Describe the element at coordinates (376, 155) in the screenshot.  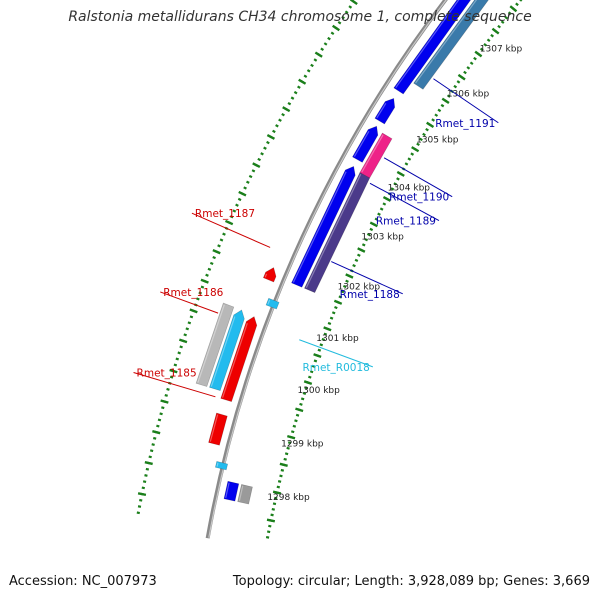
I see `gene-rmet-1189-pink` at that location.